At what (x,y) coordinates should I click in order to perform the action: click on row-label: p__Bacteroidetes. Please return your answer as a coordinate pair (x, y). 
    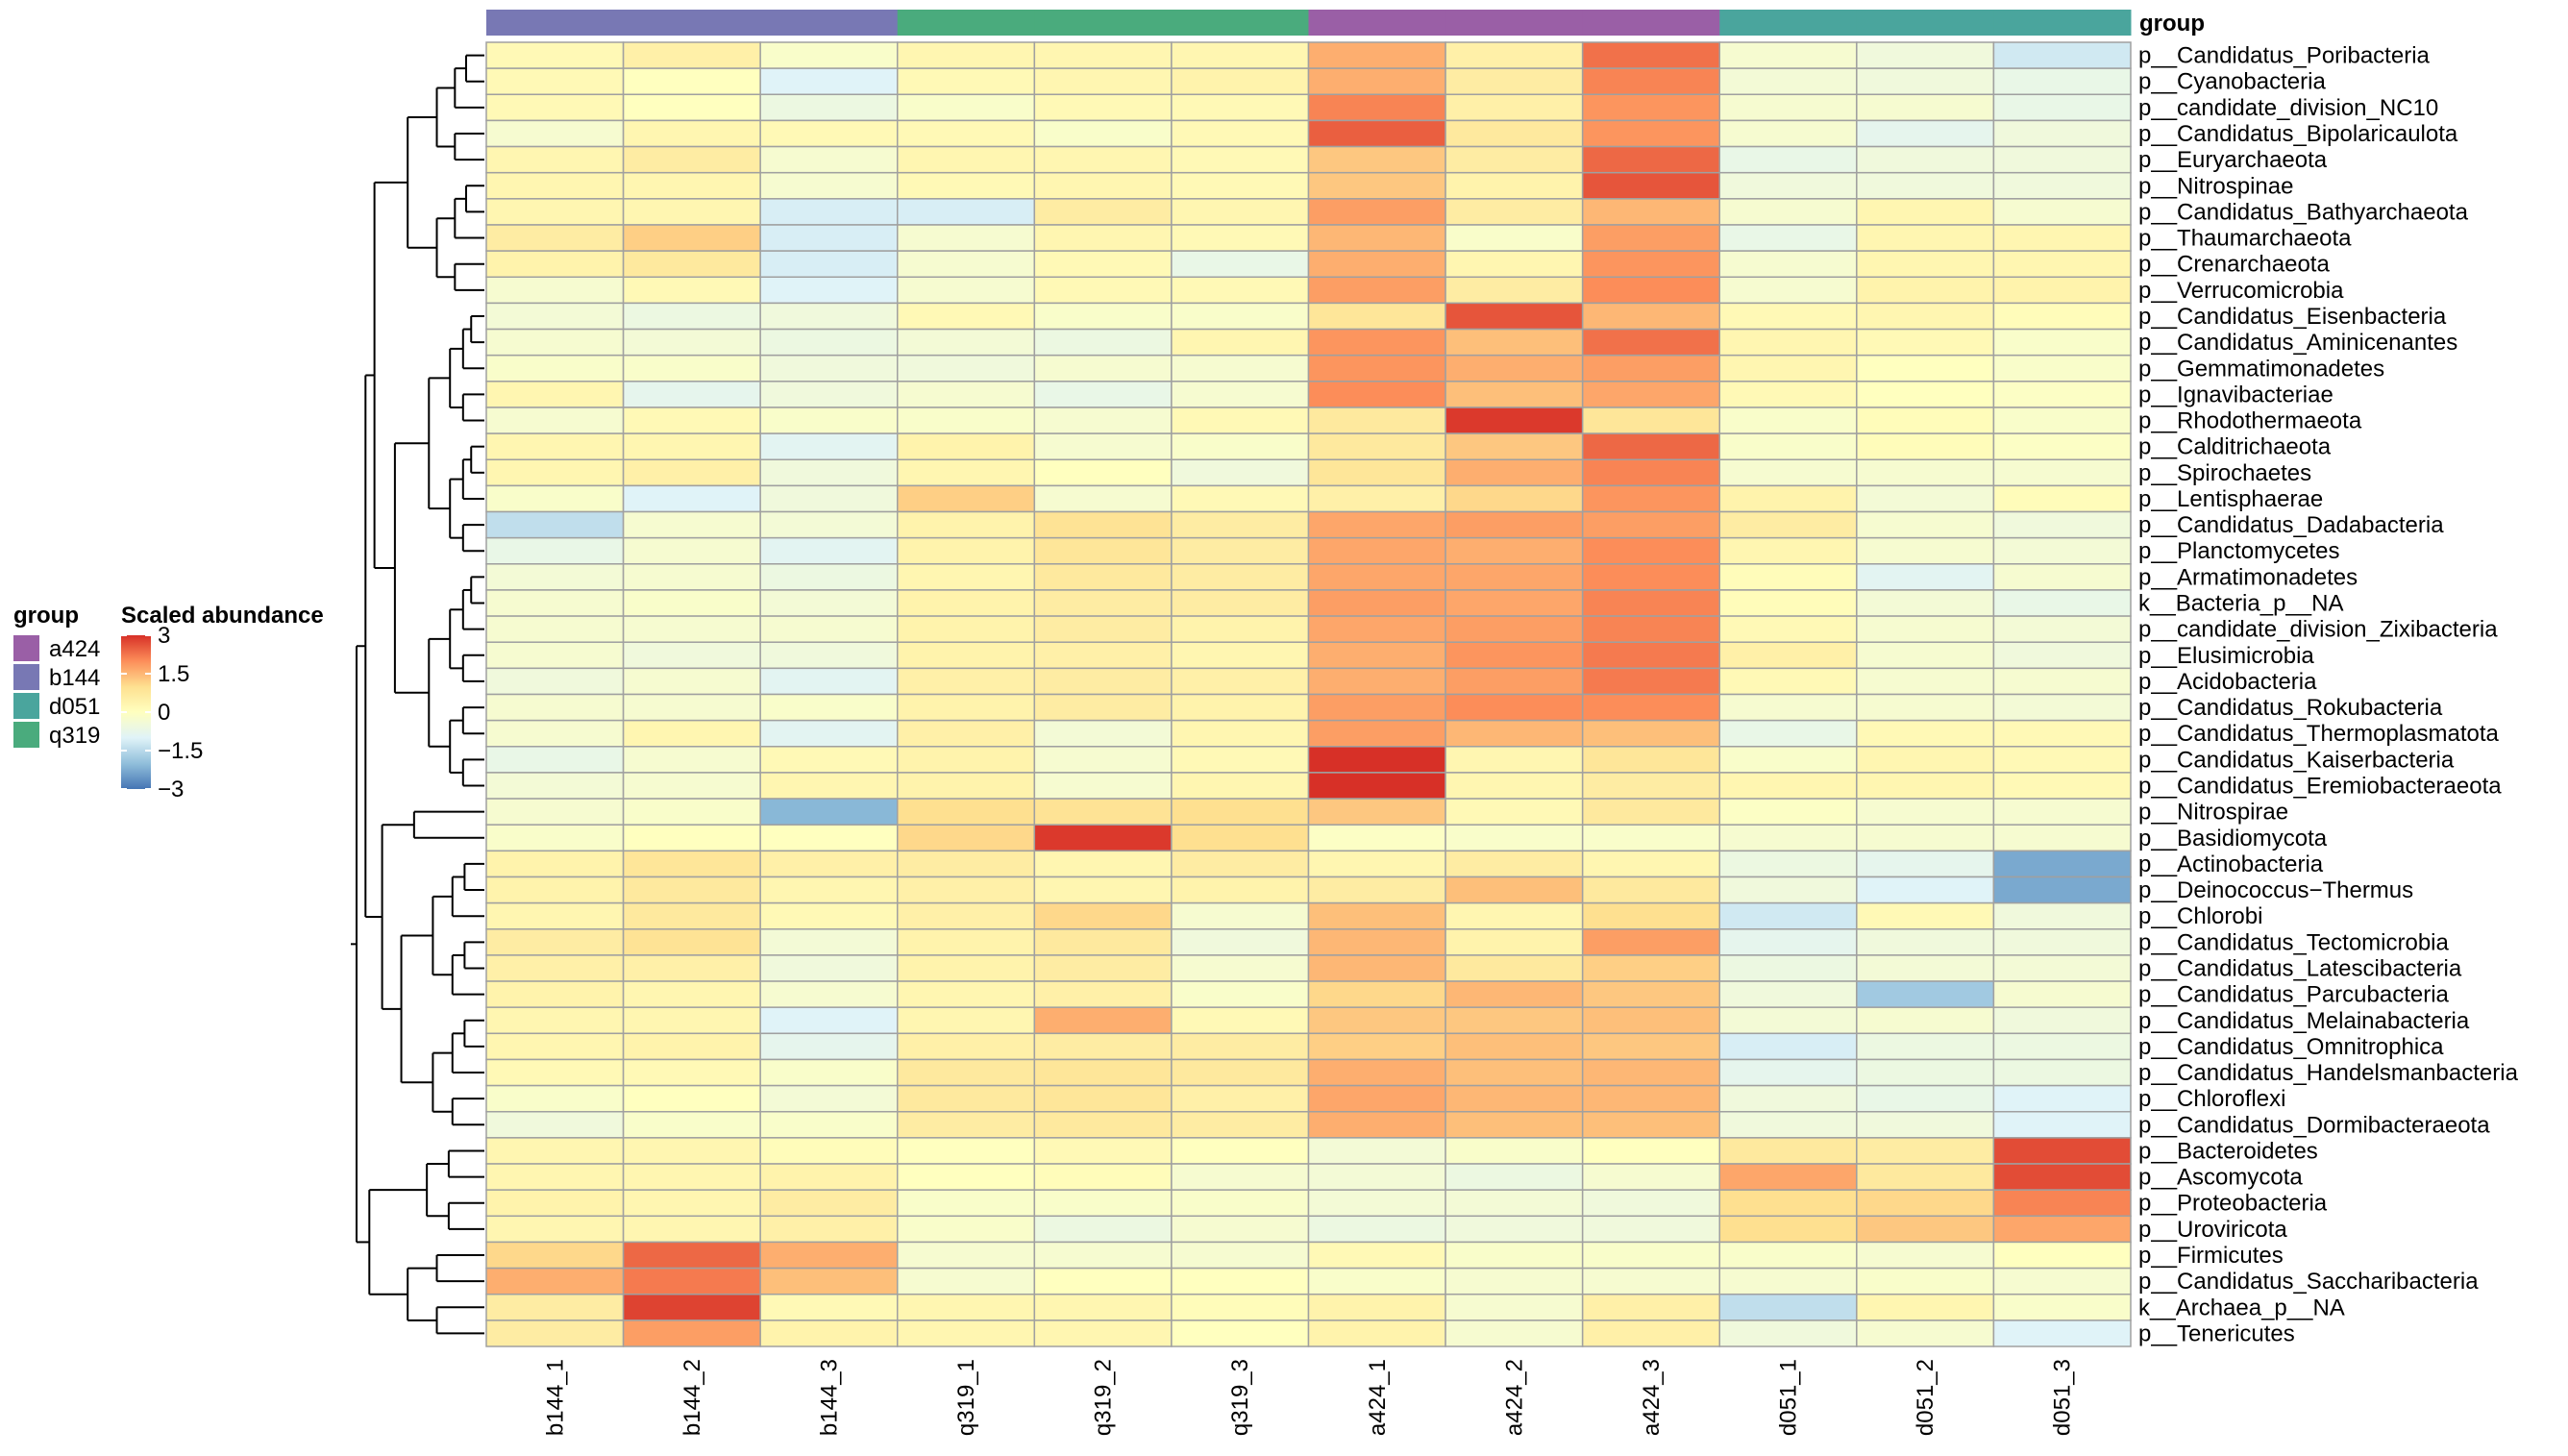
    Looking at the image, I should click on (2228, 1151).